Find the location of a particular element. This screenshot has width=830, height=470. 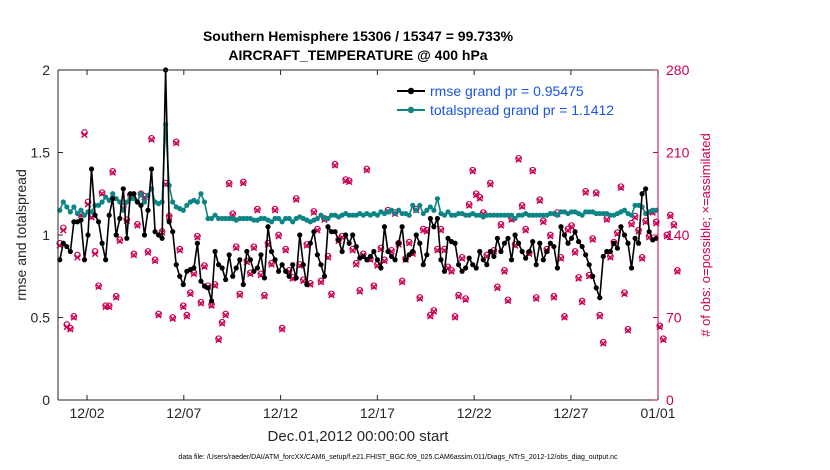

y-axis-label-right: # of obs: o=possible; ×=assimilated is located at coordinates (705, 234).